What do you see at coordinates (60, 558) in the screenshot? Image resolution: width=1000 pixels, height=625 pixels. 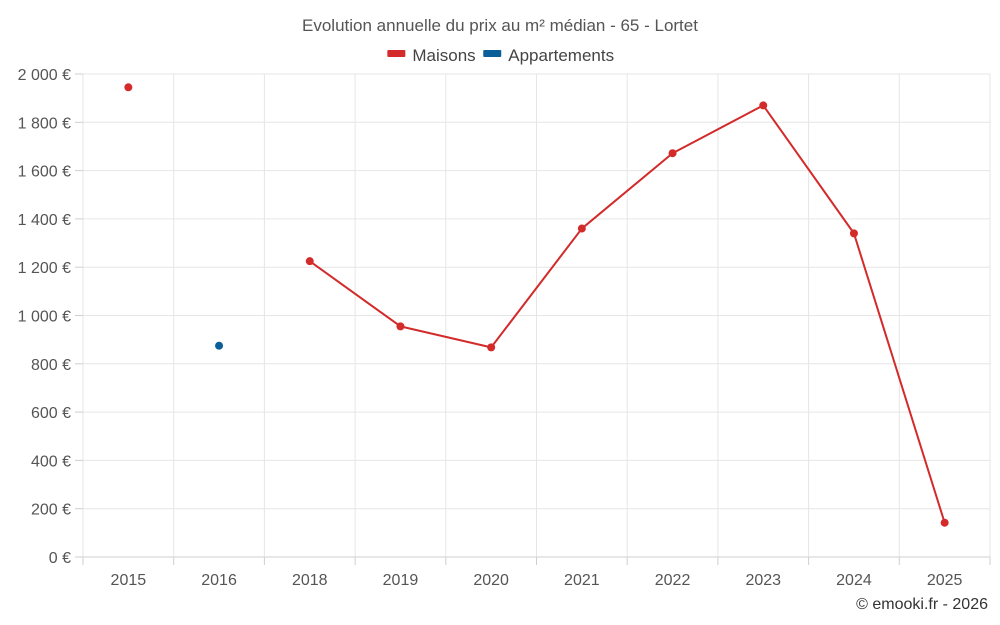 I see `y-tick-label: 0 €` at bounding box center [60, 558].